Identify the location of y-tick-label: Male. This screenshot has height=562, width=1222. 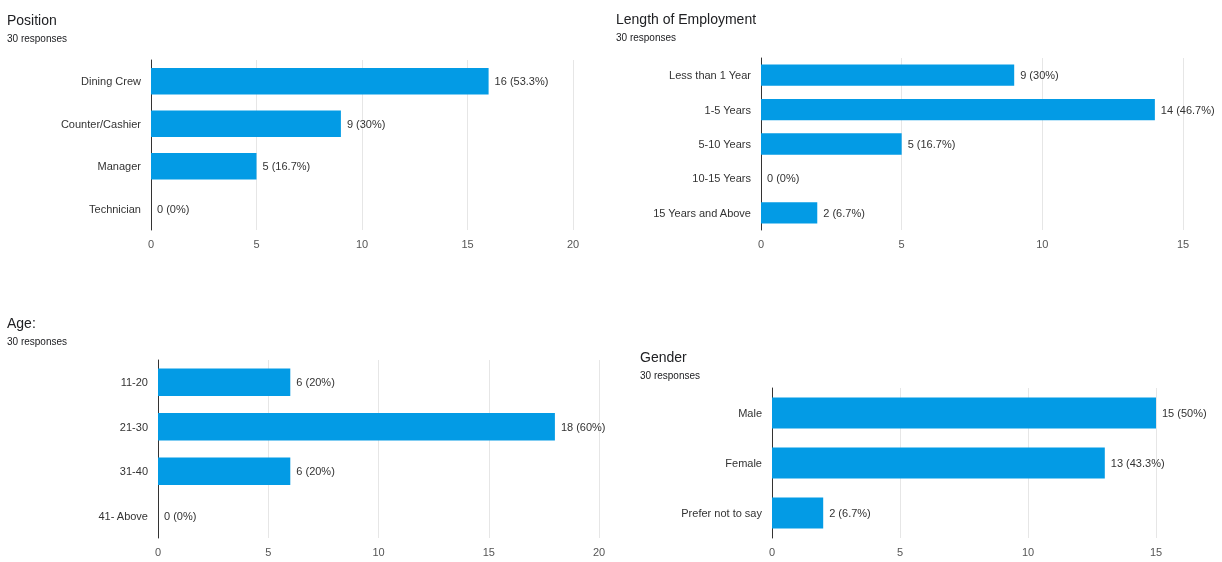
(750, 413).